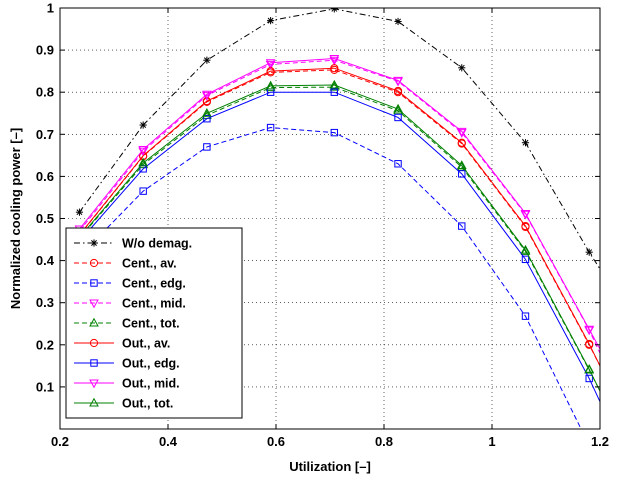 The image size is (630, 479). Describe the element at coordinates (151, 364) in the screenshot. I see `legend-label: Out., edg.` at that location.